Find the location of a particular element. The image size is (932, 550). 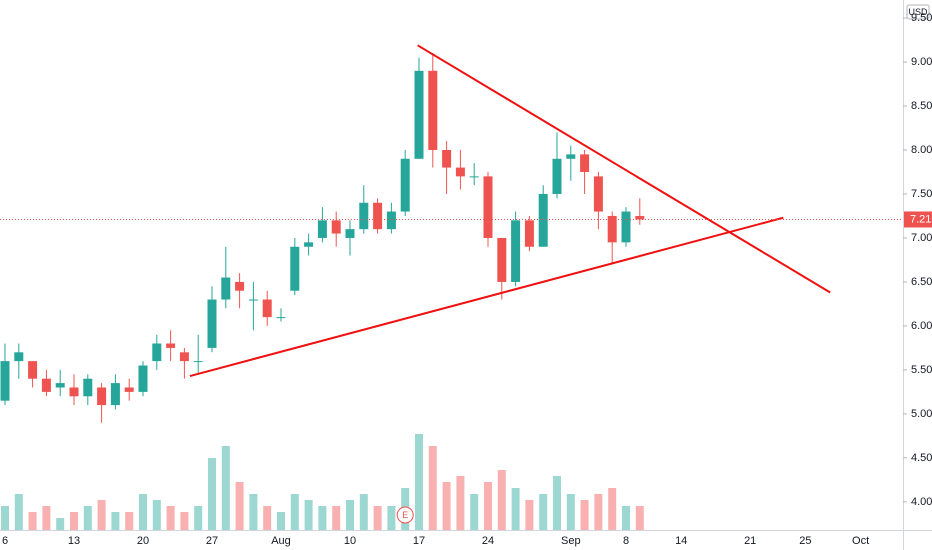

y-tick-label: 8.00 is located at coordinates (921, 150).